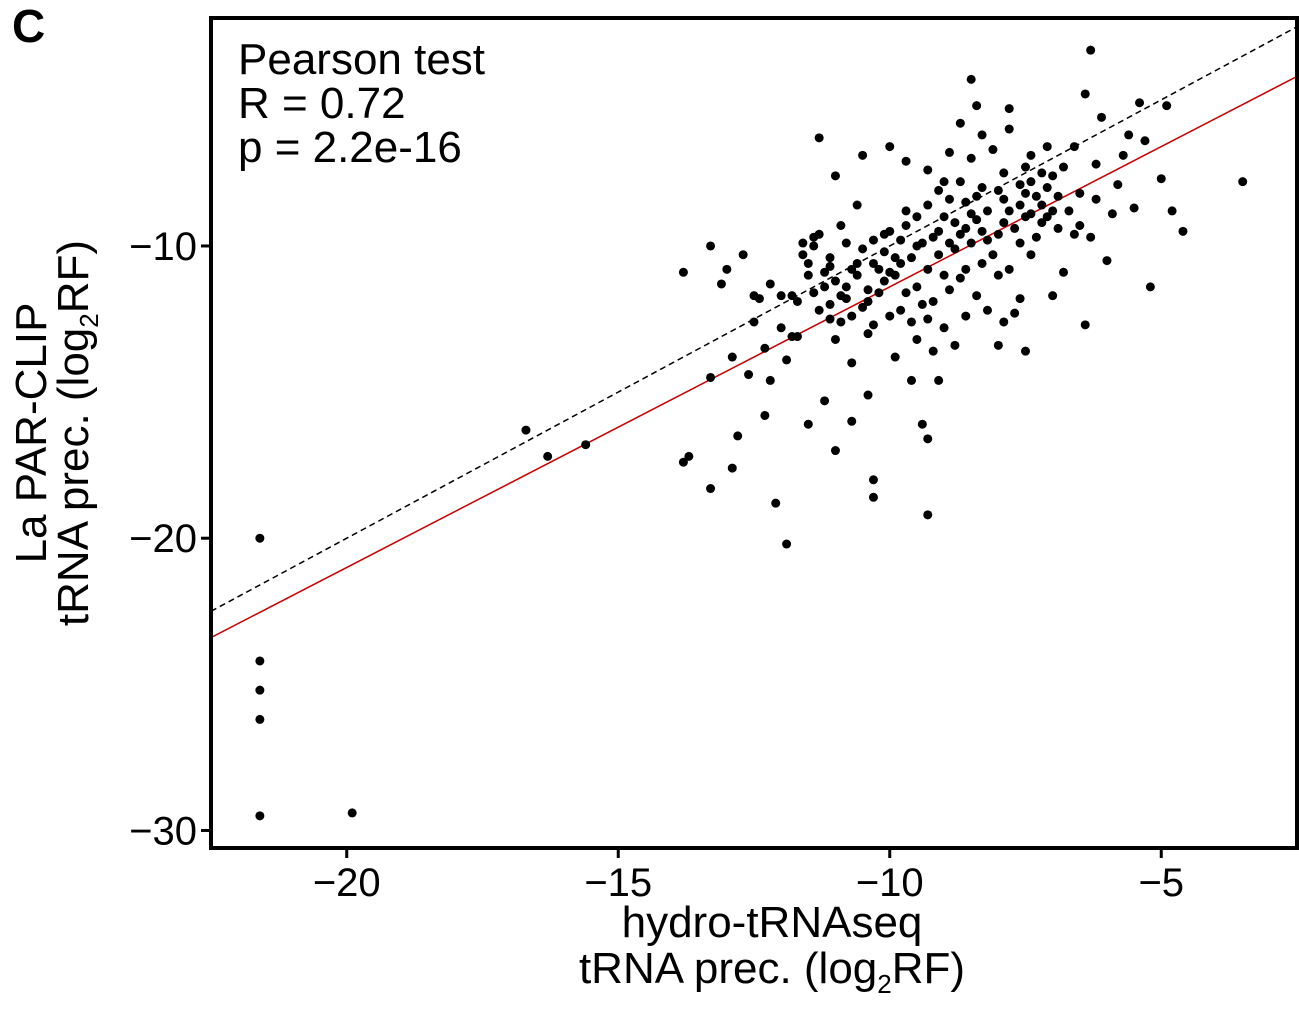 This screenshot has width=1299, height=1021. What do you see at coordinates (890, 883) in the screenshot?
I see `x-tick-label: −10` at bounding box center [890, 883].